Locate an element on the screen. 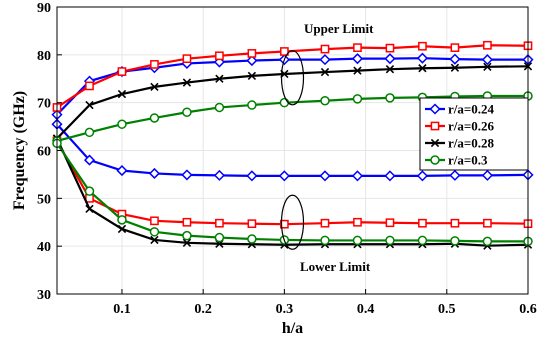  legend-item: r/a=0.3 is located at coordinates (456, 160).